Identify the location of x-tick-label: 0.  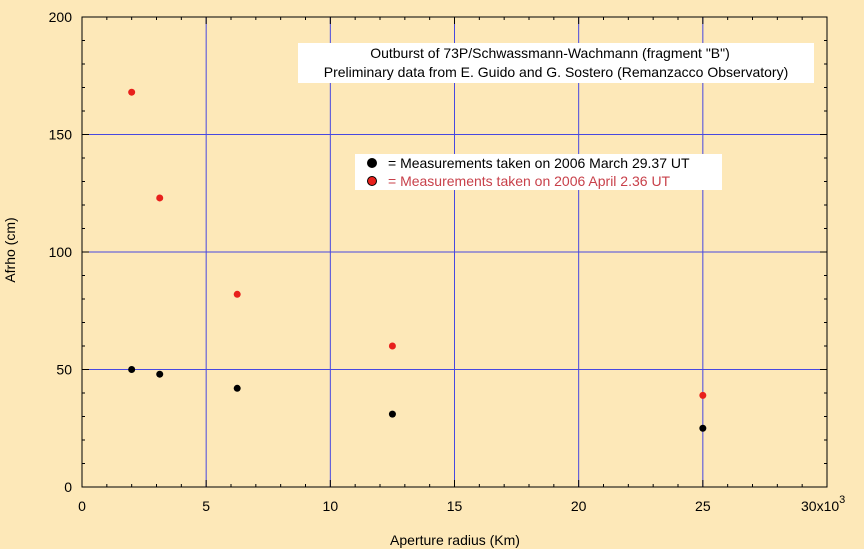
(82, 506).